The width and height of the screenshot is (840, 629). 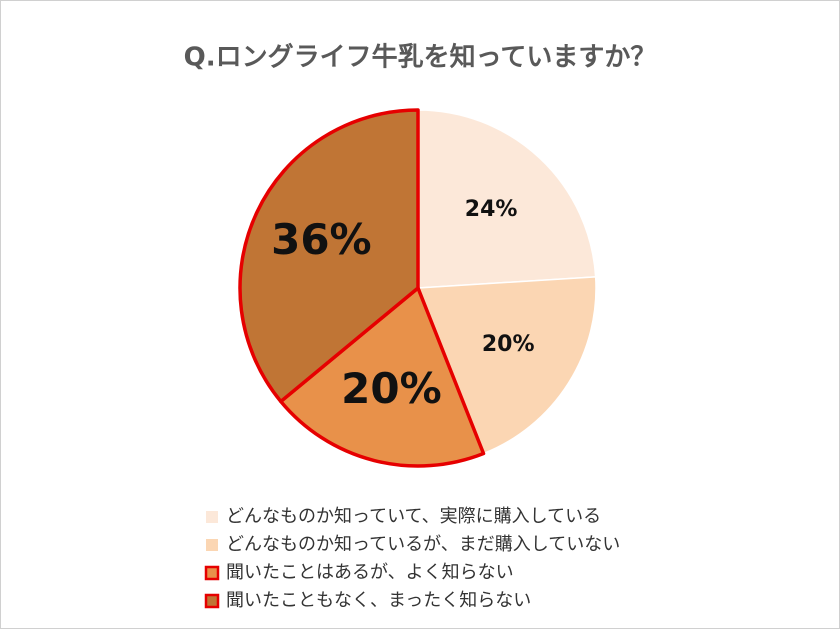 What do you see at coordinates (321, 239) in the screenshot?
I see `data-label: 36%` at bounding box center [321, 239].